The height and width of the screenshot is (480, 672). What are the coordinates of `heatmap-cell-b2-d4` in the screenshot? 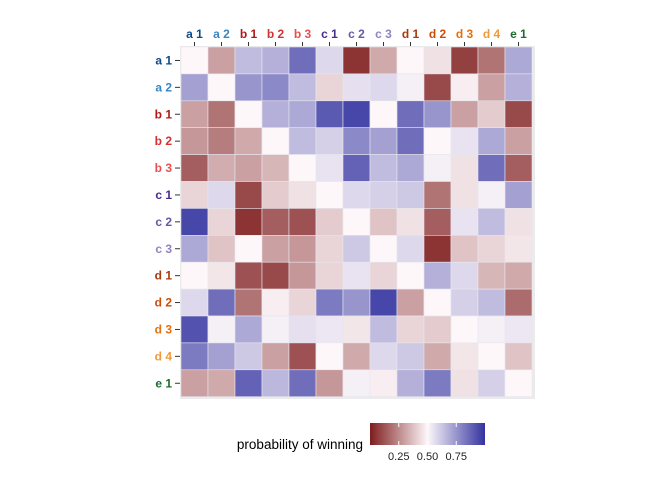 It's located at (491, 141).